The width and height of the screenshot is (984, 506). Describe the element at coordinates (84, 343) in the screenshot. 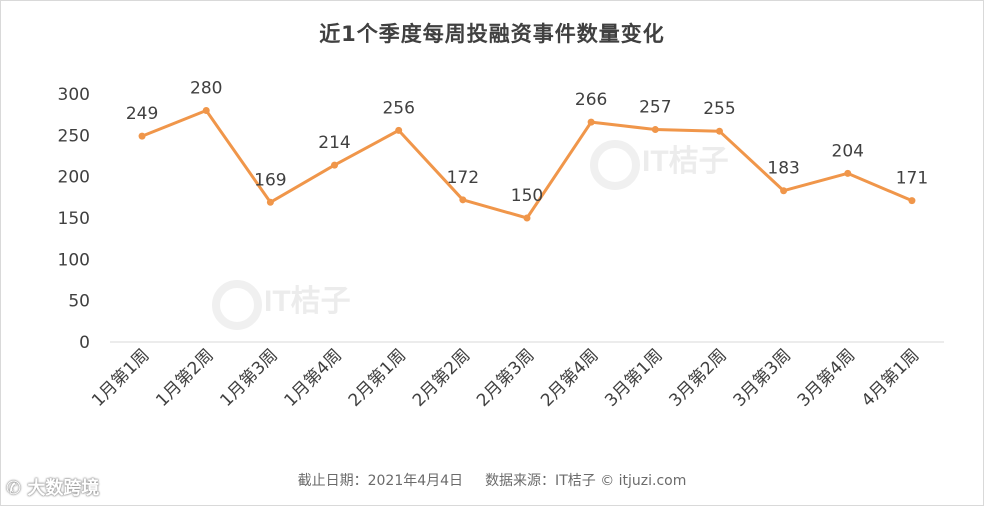

I see `y-tick-label: 0` at that location.